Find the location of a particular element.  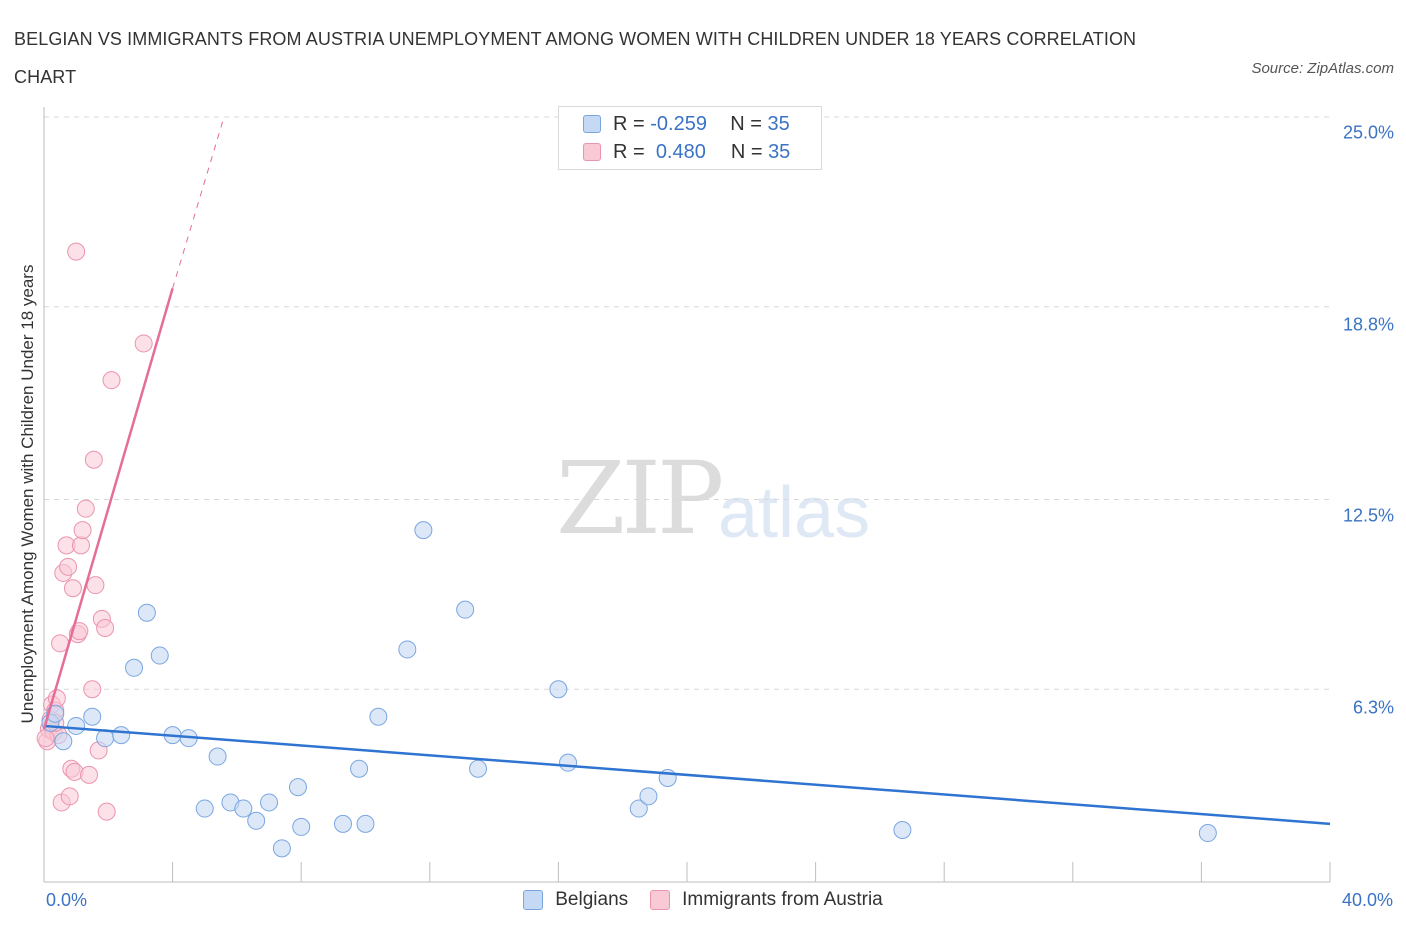

legend-item-belgians: Belgians is located at coordinates (575, 900).